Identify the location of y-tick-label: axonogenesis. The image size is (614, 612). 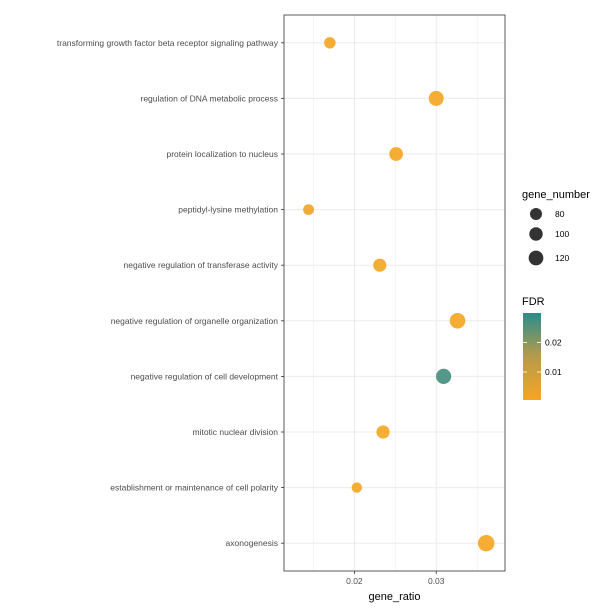
(252, 543).